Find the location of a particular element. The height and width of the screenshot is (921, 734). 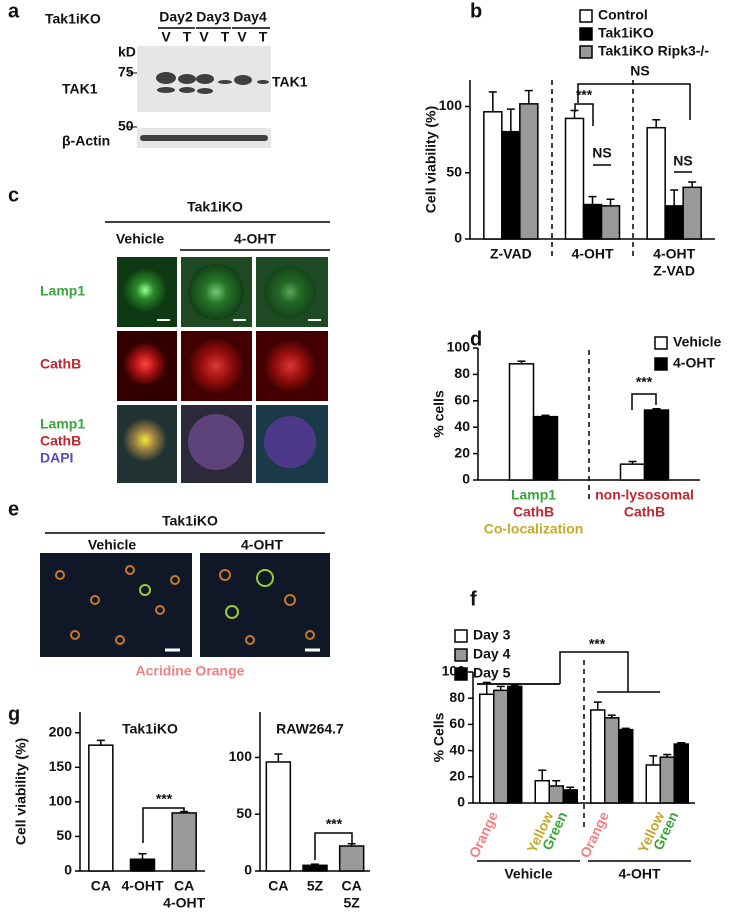

chart-title: RAW264.7 is located at coordinates (310, 729).